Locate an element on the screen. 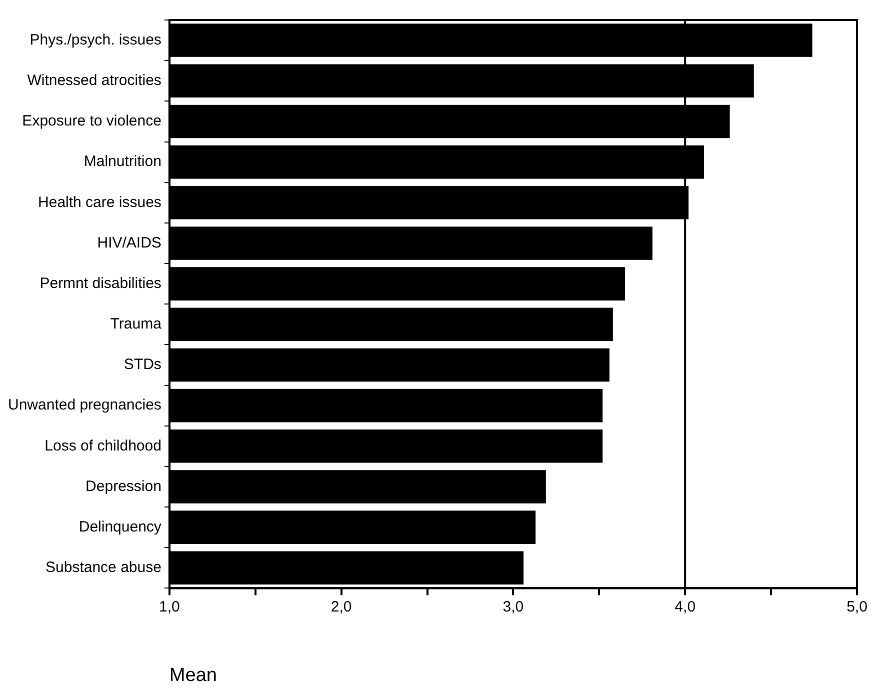  y-tick-label: Depression is located at coordinates (124, 486).